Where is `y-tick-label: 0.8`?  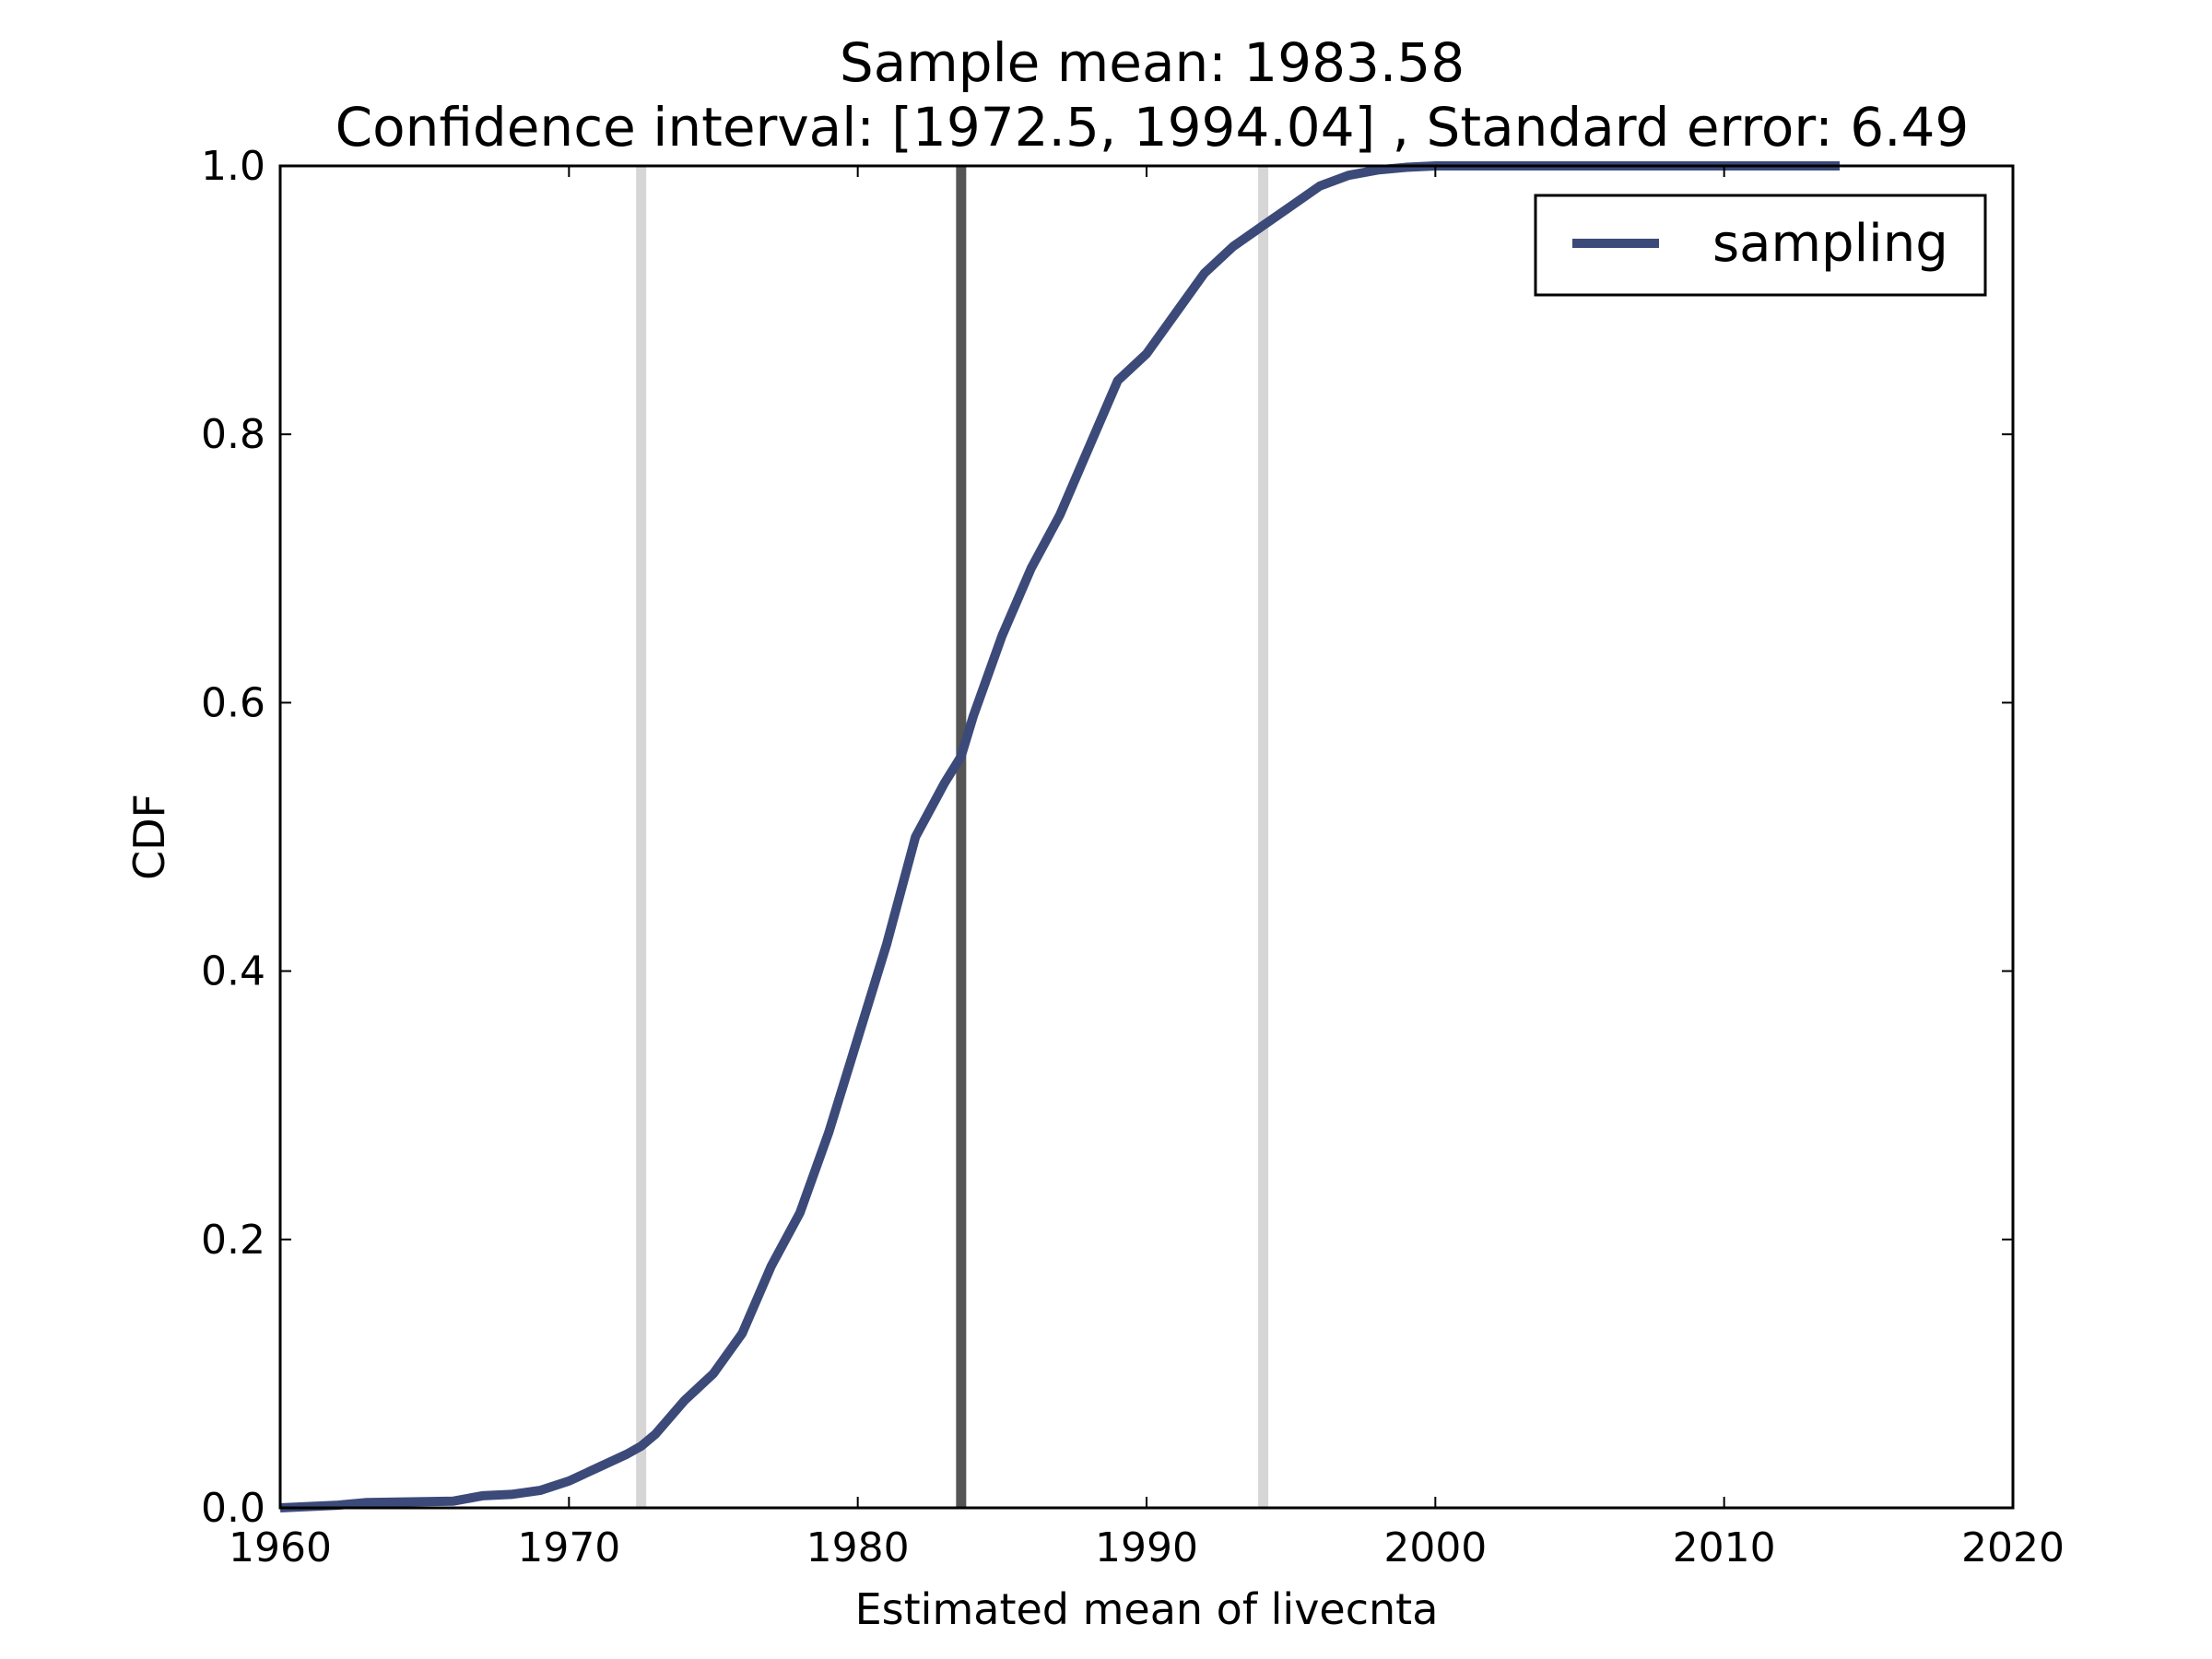 y-tick-label: 0.8 is located at coordinates (233, 434).